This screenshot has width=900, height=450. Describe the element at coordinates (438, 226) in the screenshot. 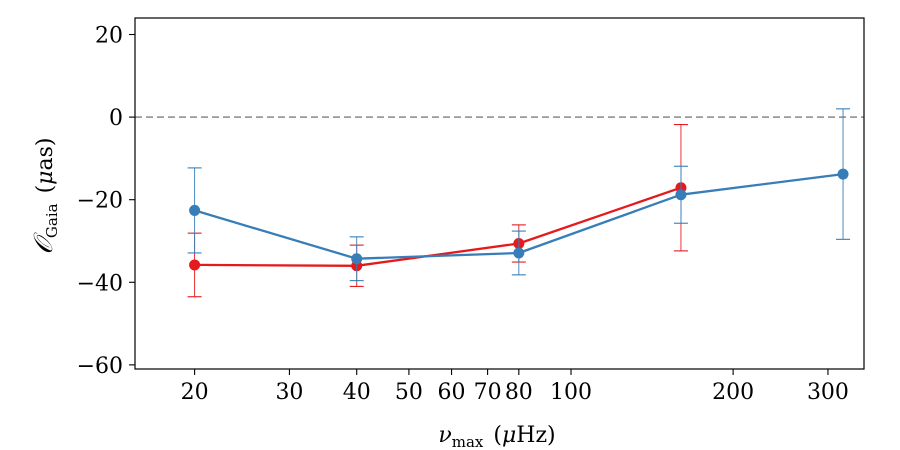

I see `series-line-red` at that location.